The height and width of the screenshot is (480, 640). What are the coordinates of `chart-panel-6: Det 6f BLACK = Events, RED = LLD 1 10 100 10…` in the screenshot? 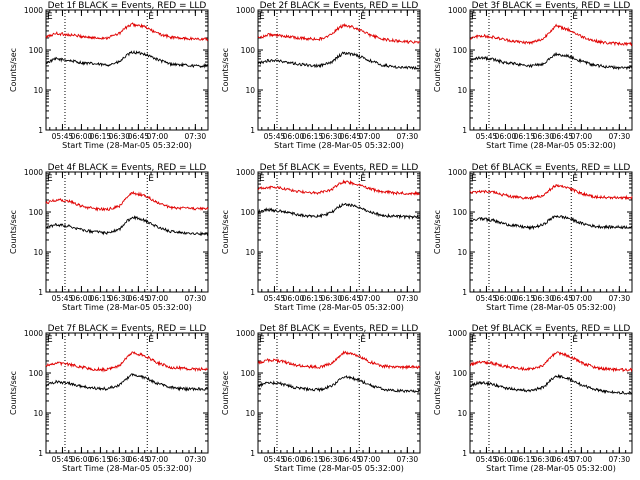 It's located at (533, 237).